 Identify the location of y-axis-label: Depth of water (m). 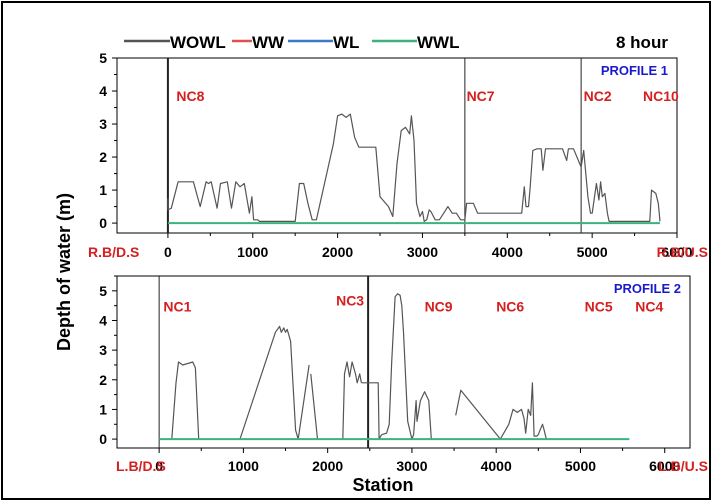
(64, 272).